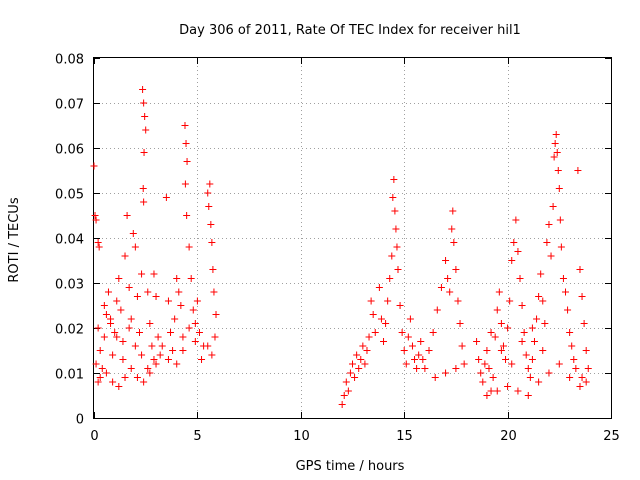  I want to click on x-tick-label: 5, so click(197, 436).